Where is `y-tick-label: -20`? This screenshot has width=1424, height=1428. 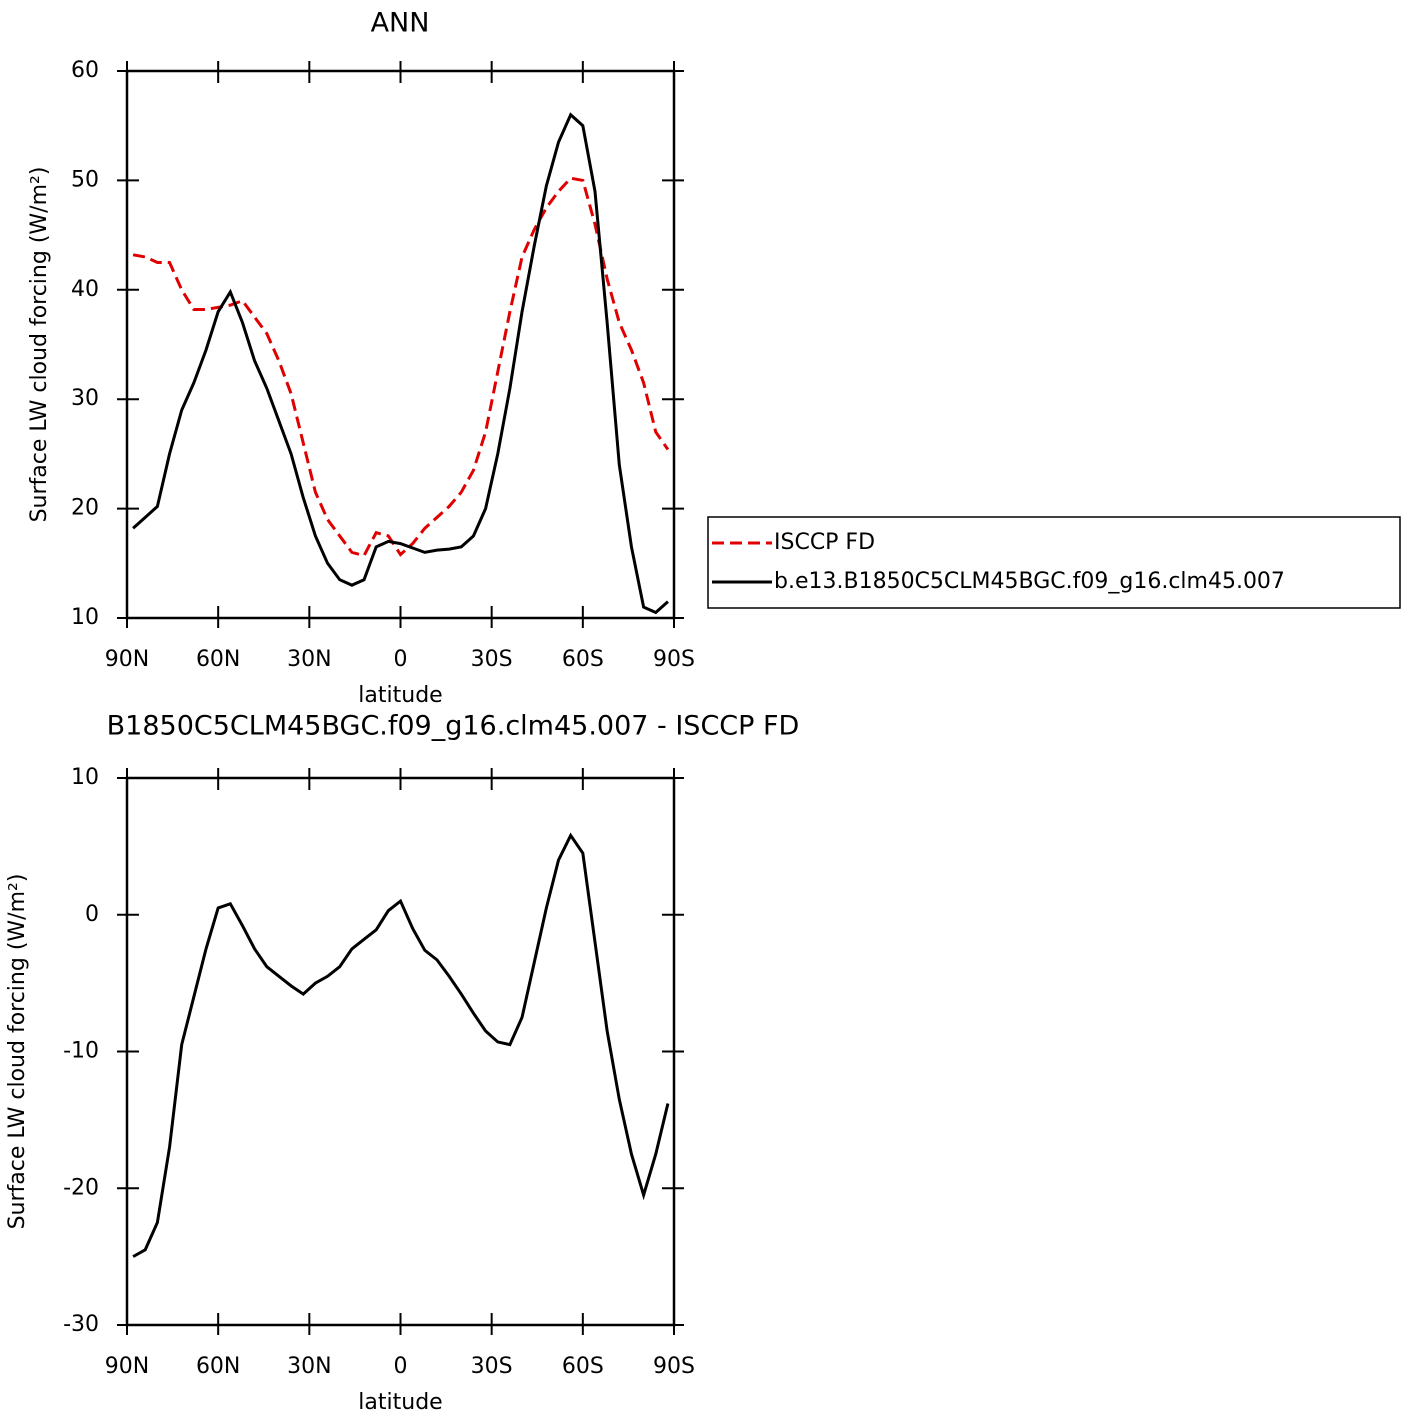 y-tick-label: -20 is located at coordinates (81, 1187).